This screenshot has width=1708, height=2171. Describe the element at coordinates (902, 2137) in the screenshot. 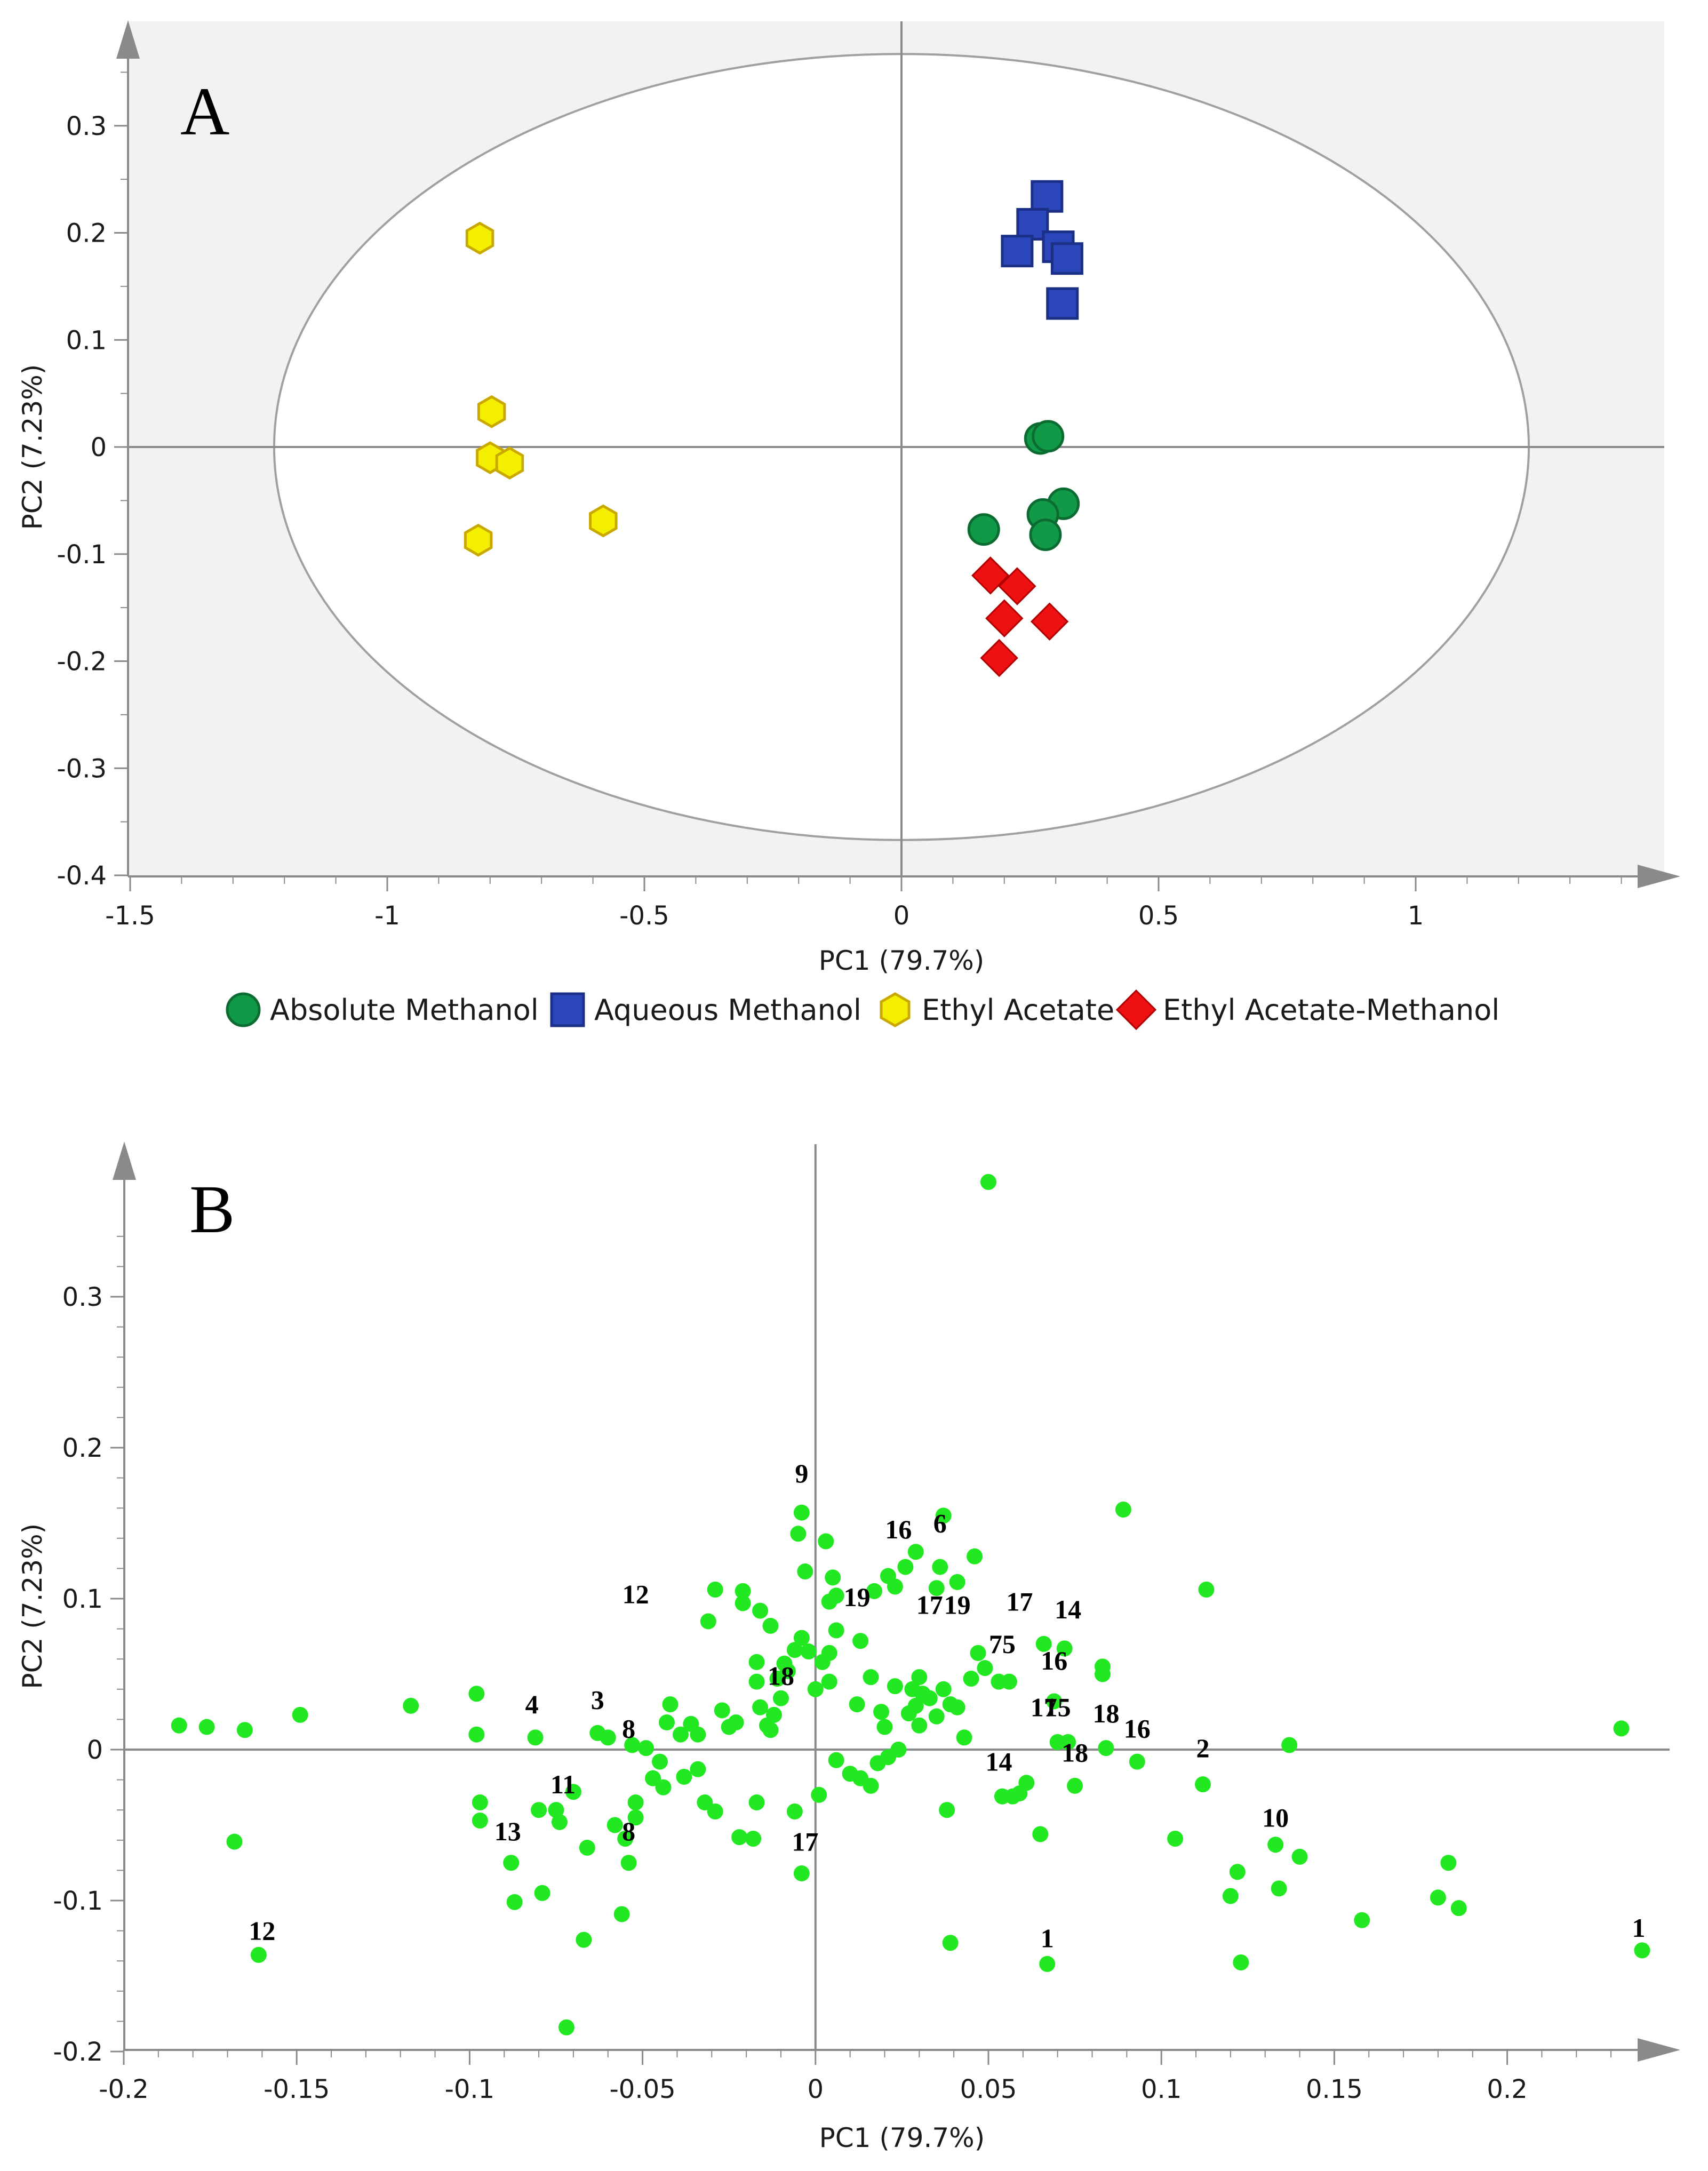

I see `panel-b-x-axis-label: PC1 (79.7%)` at that location.